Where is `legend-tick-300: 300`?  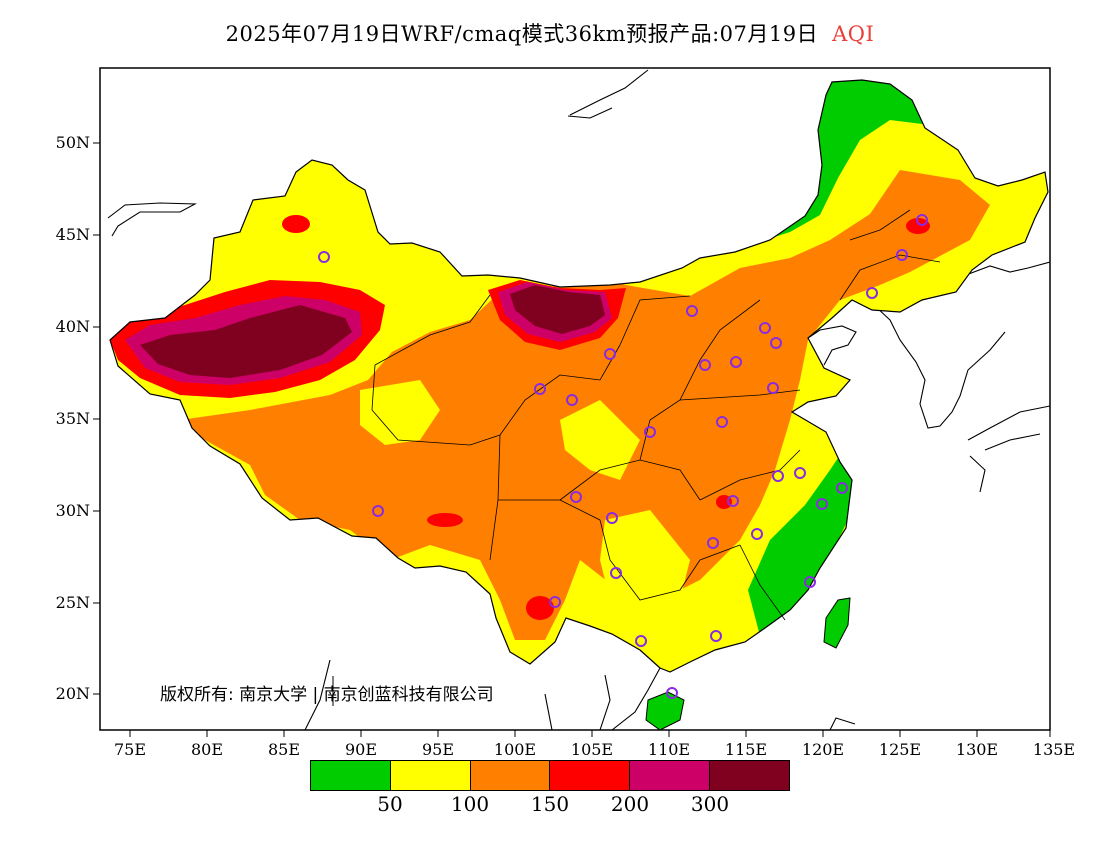
legend-tick-300: 300 is located at coordinates (710, 804).